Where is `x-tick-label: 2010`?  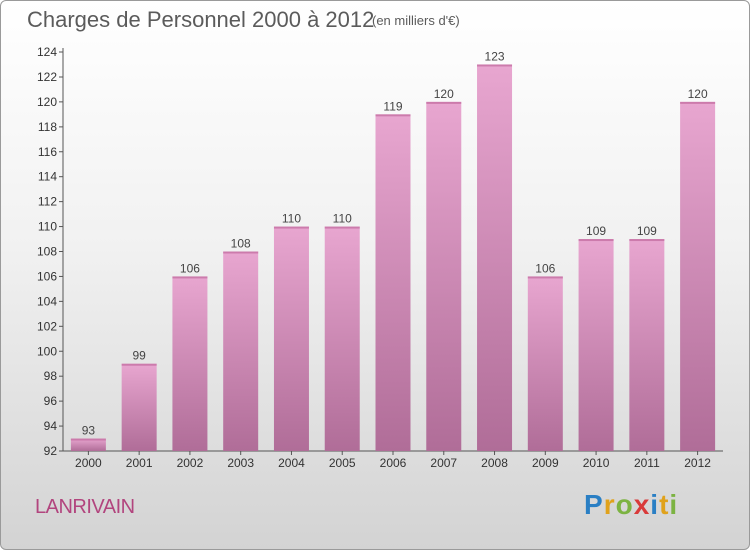 x-tick-label: 2010 is located at coordinates (596, 463).